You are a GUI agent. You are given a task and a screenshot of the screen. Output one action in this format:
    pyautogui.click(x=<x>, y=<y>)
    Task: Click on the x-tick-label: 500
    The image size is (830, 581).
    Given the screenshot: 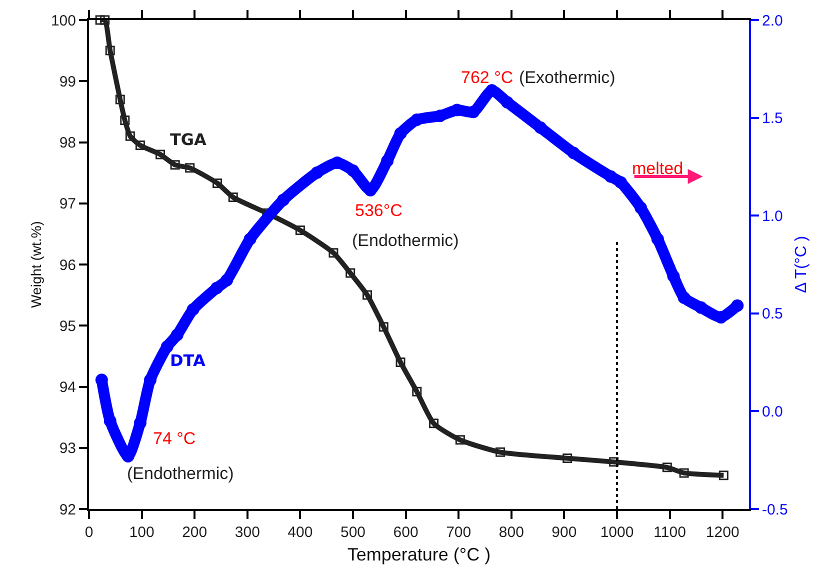 What is the action you would take?
    pyautogui.click(x=353, y=532)
    